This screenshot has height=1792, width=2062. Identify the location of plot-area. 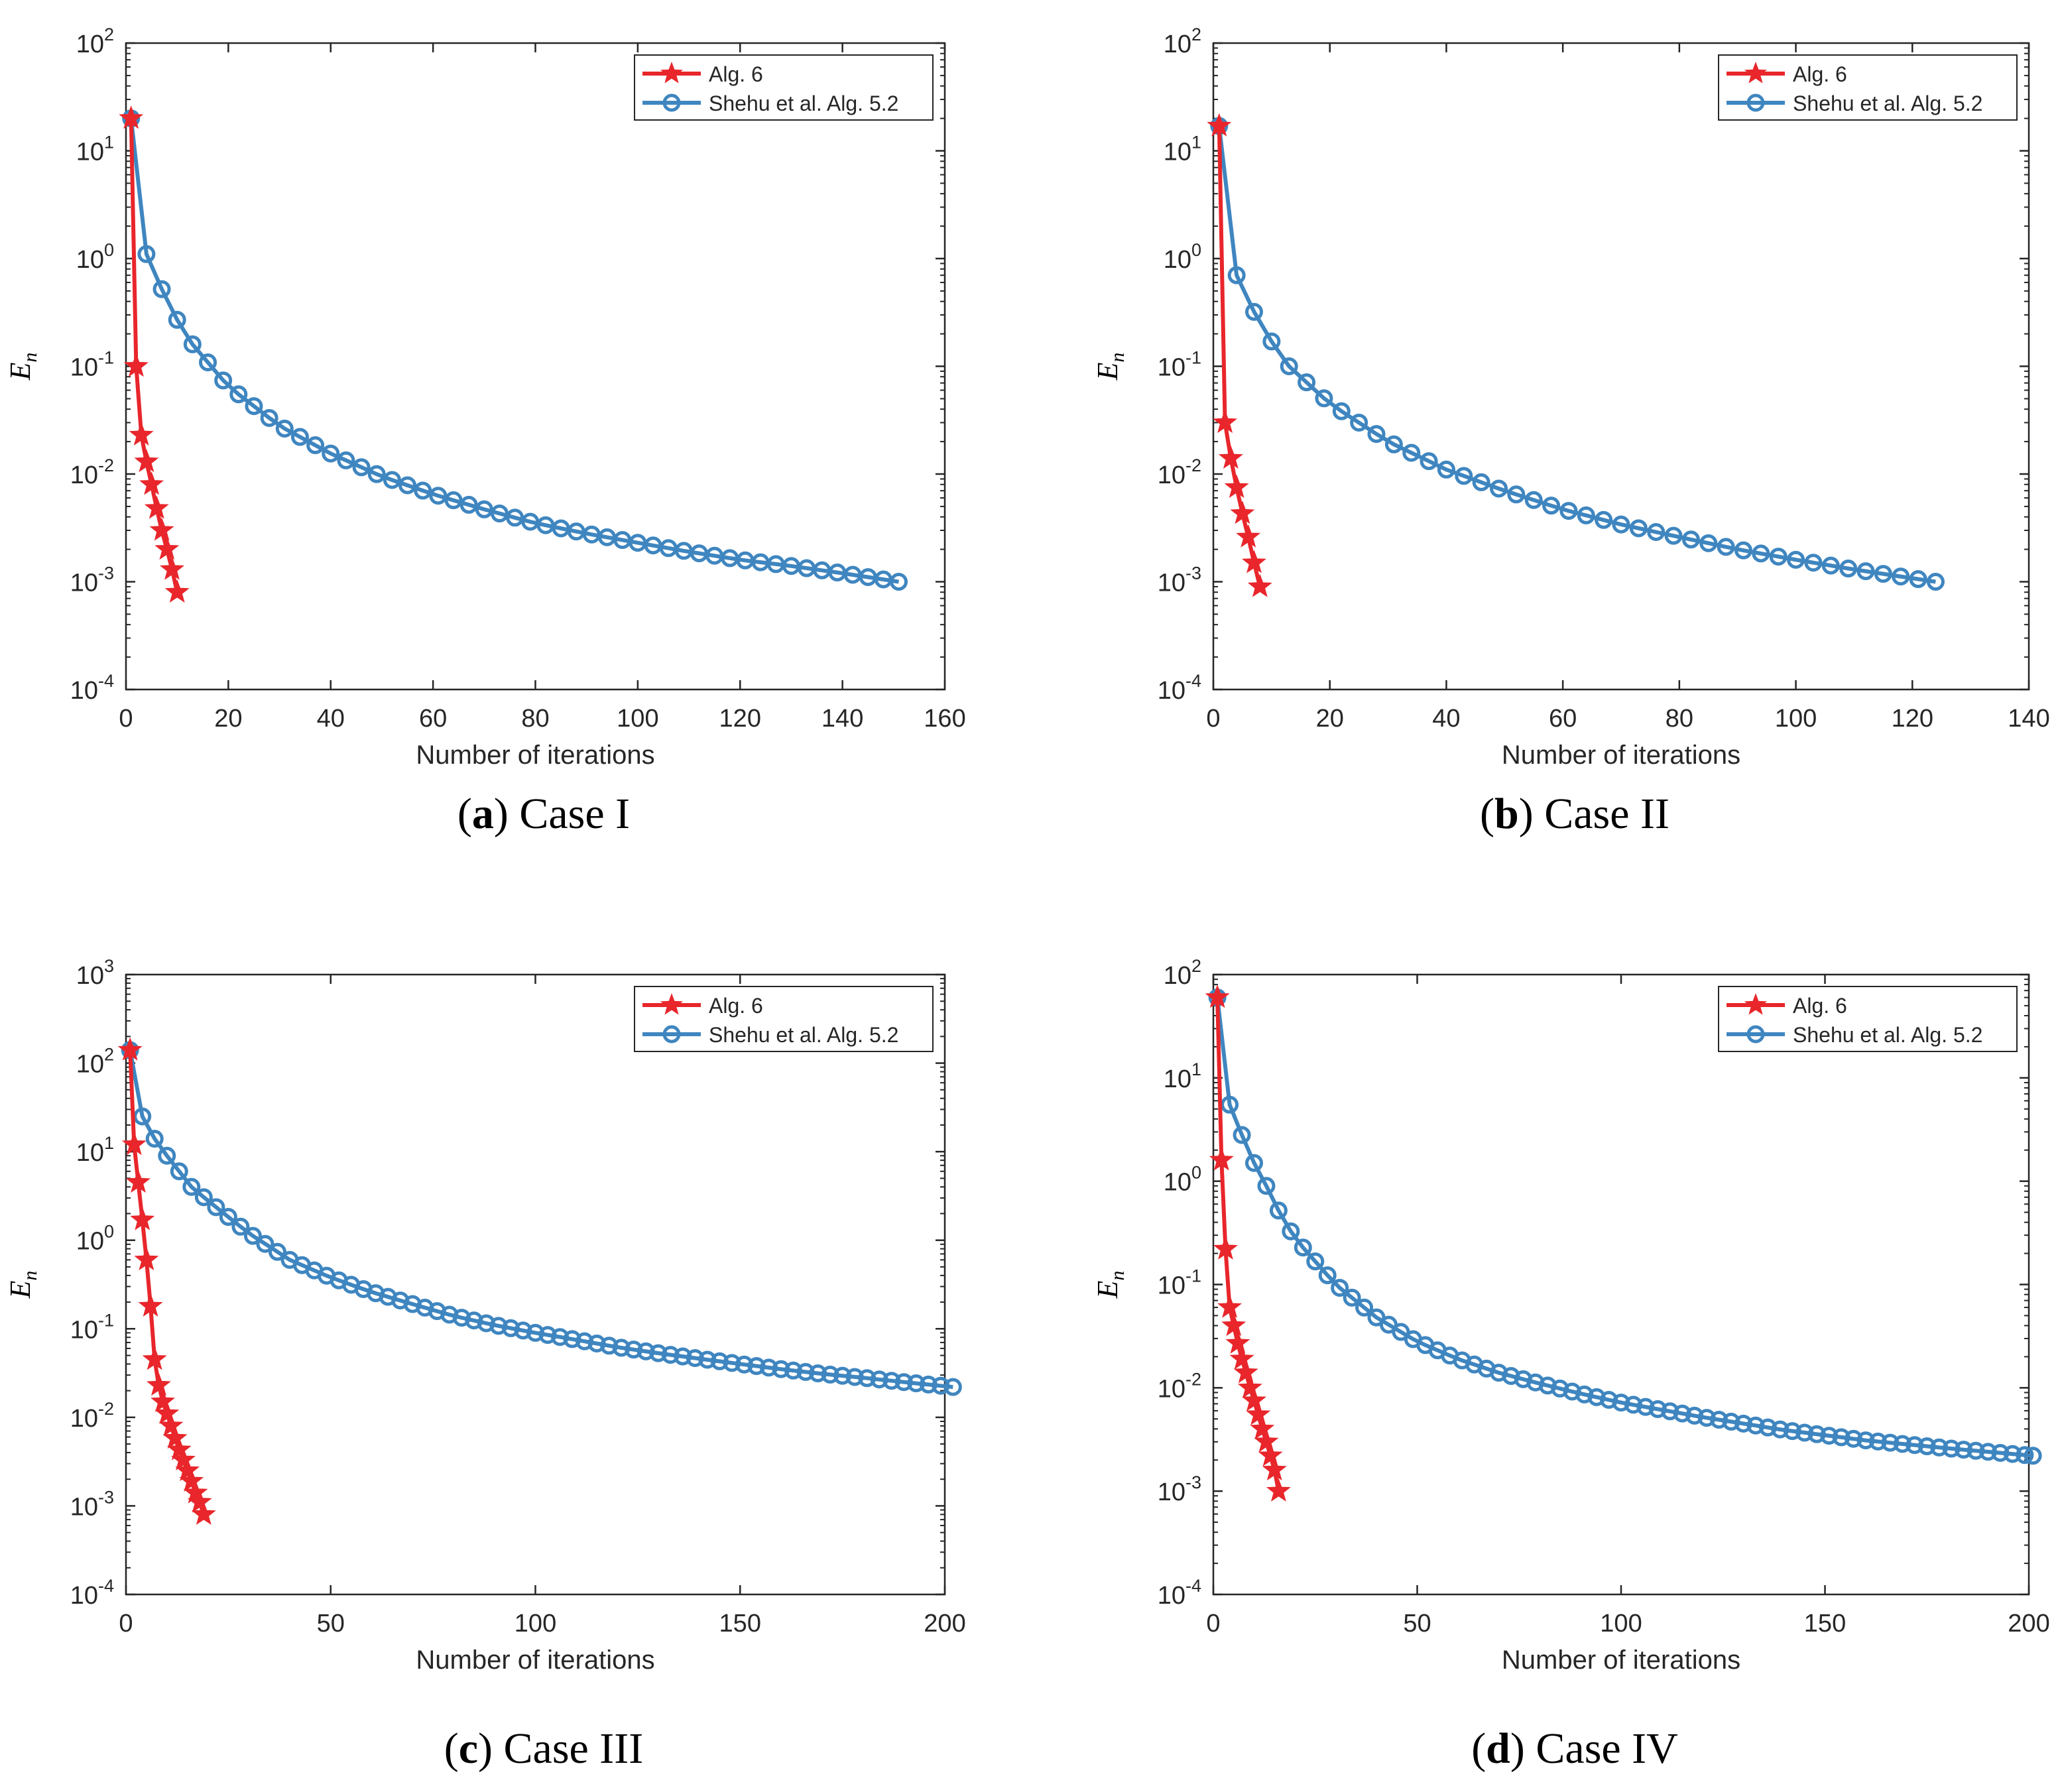
(1621, 366).